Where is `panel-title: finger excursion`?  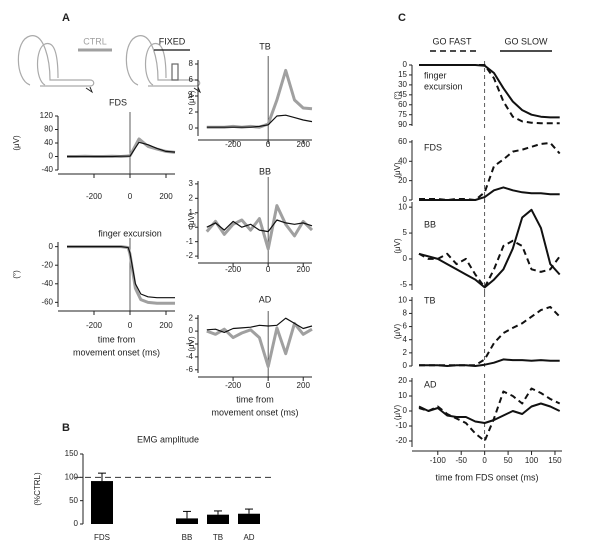 panel-title: finger excursion is located at coordinates (130, 233).